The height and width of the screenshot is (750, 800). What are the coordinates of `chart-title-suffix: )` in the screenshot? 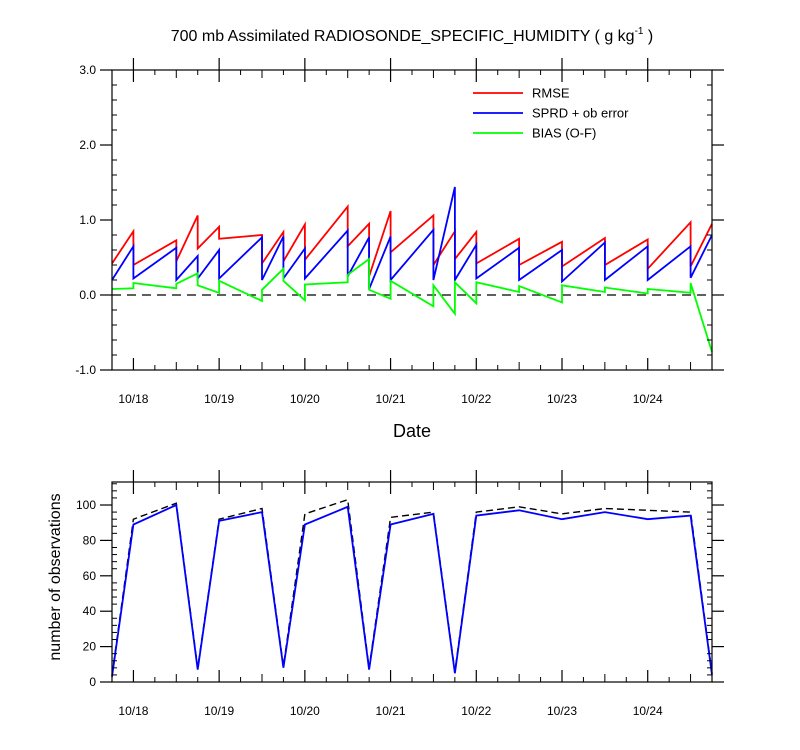 It's located at (648, 36).